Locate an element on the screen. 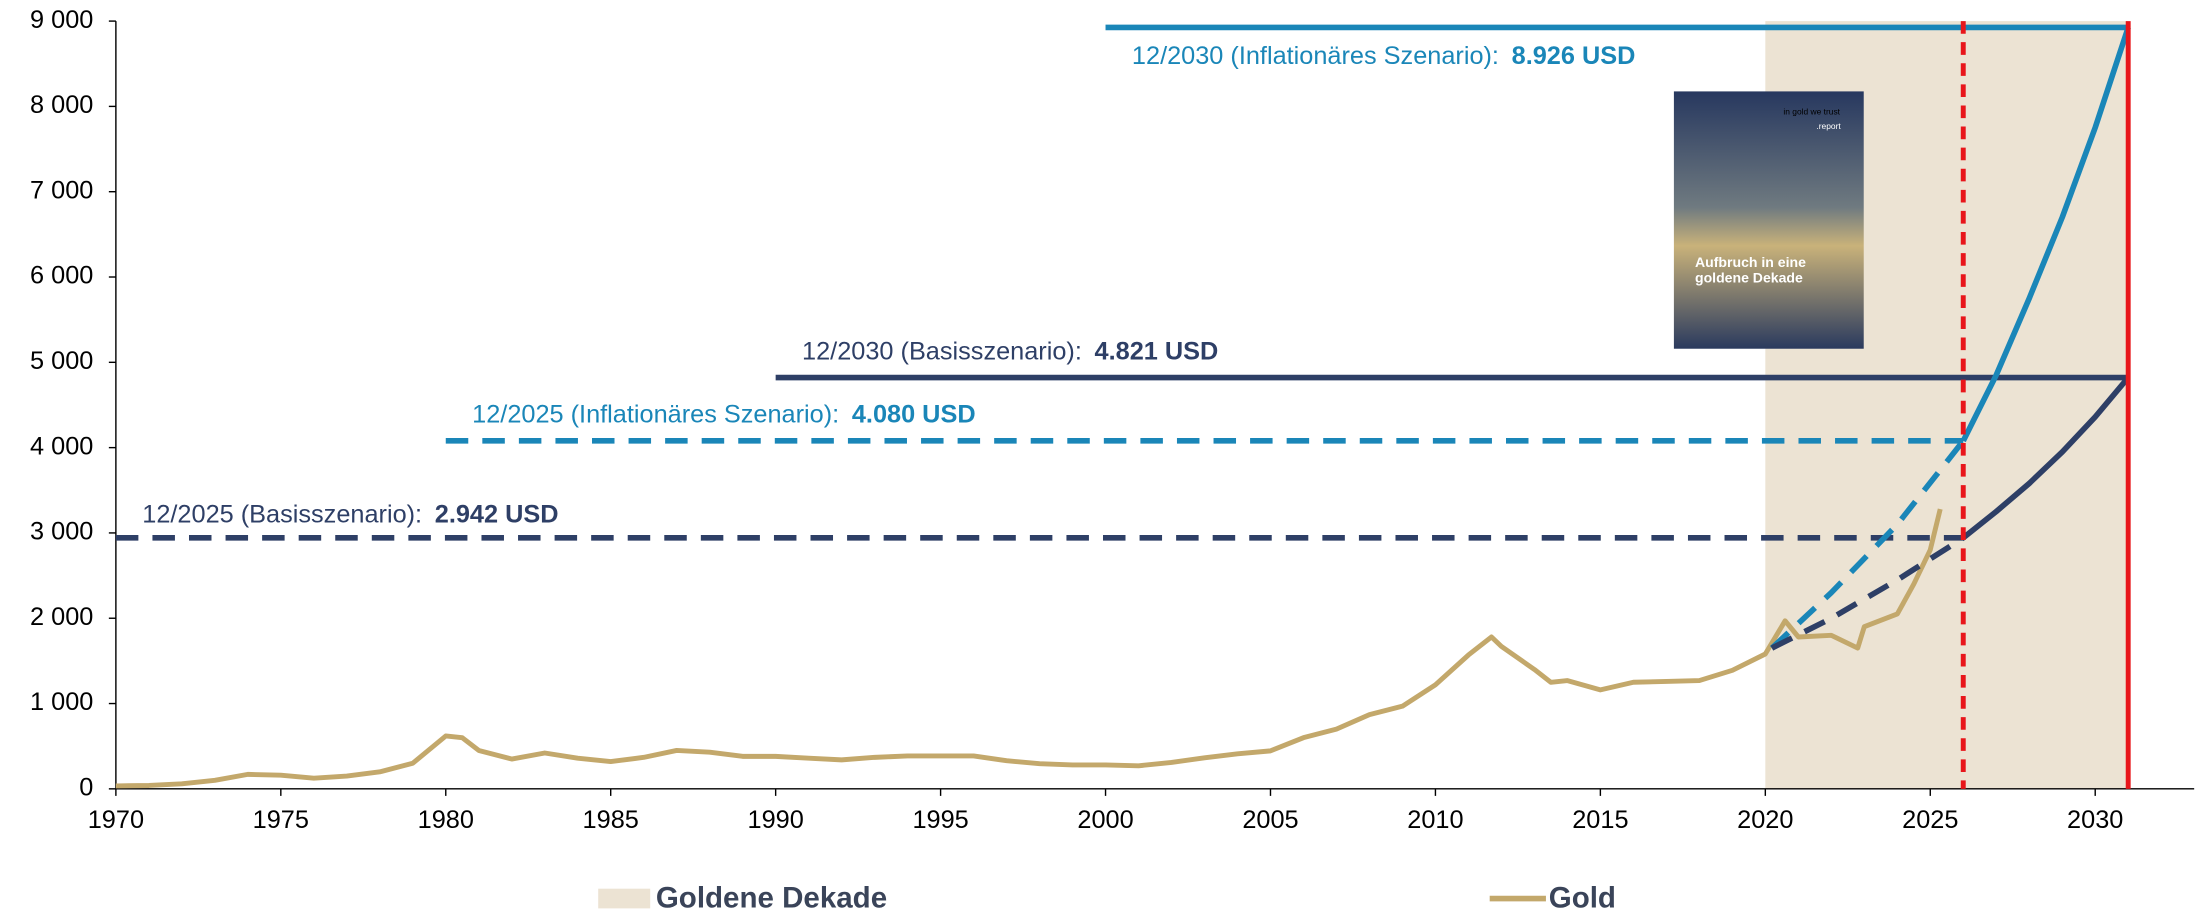 Image resolution: width=2206 pixels, height=914 pixels. x-tick-label: 1975 is located at coordinates (281, 820).